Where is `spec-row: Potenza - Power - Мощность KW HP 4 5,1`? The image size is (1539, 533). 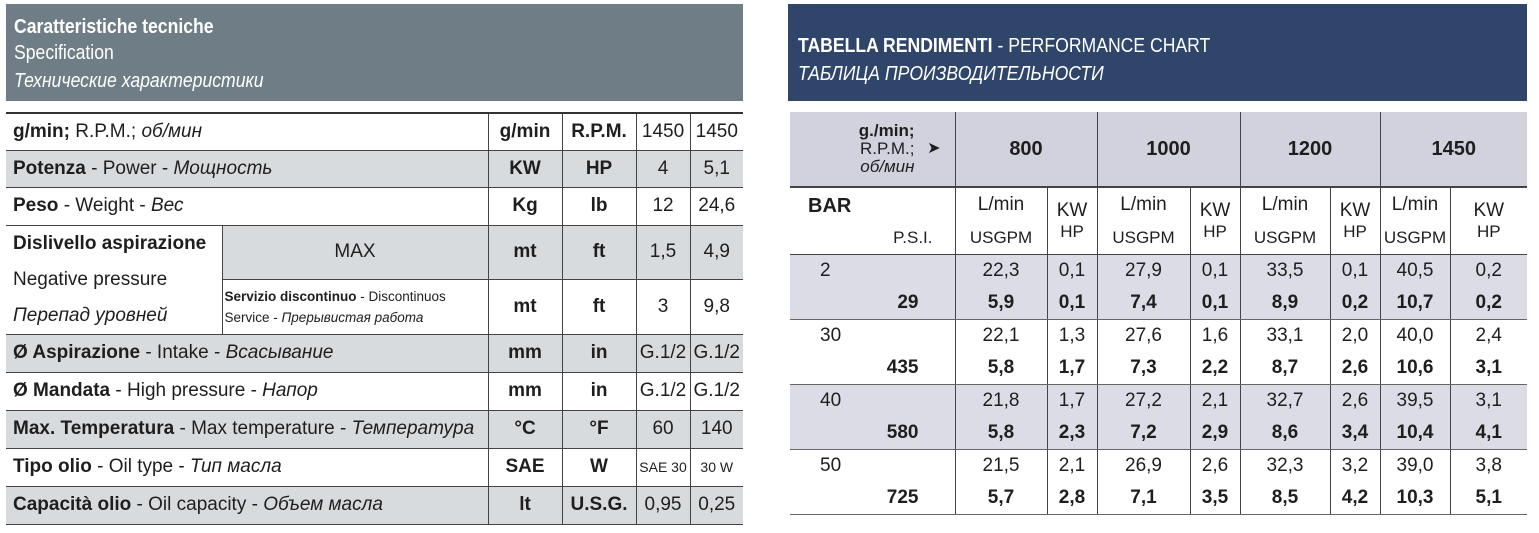 spec-row: Potenza - Power - Мощность KW HP 4 5,1 is located at coordinates (375, 169).